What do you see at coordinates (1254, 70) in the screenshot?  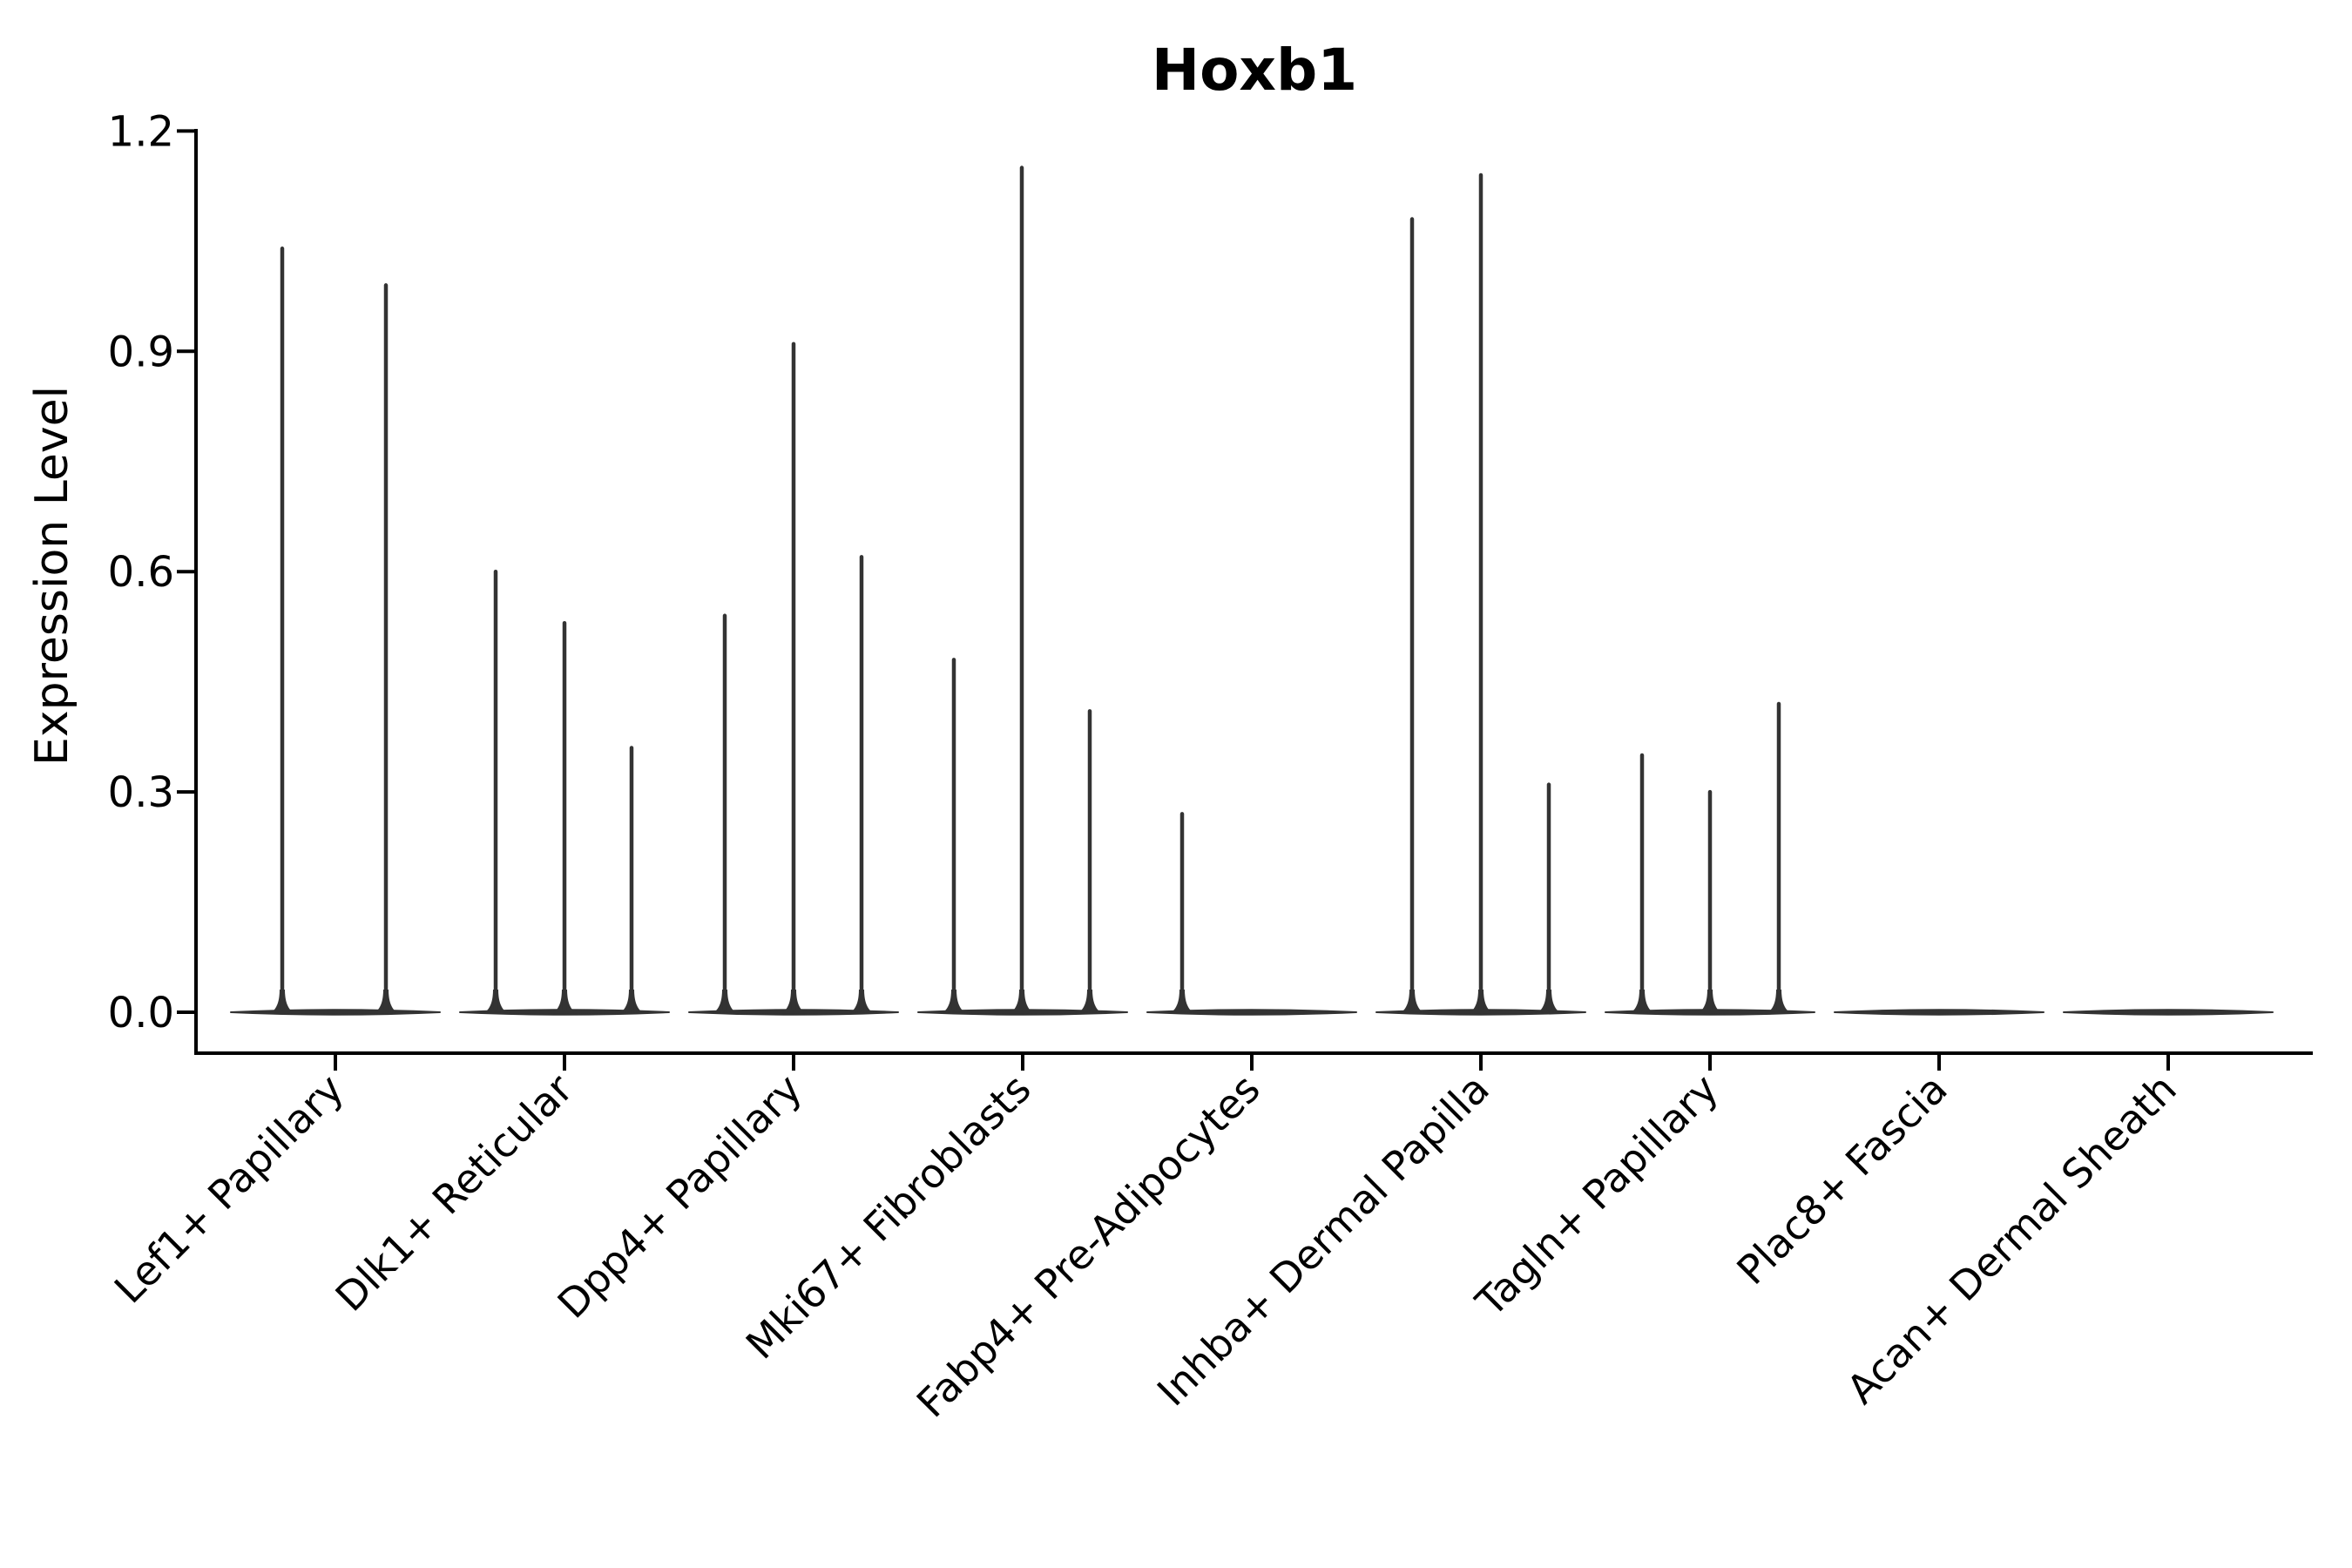 I see `plot-title: Hoxb1` at bounding box center [1254, 70].